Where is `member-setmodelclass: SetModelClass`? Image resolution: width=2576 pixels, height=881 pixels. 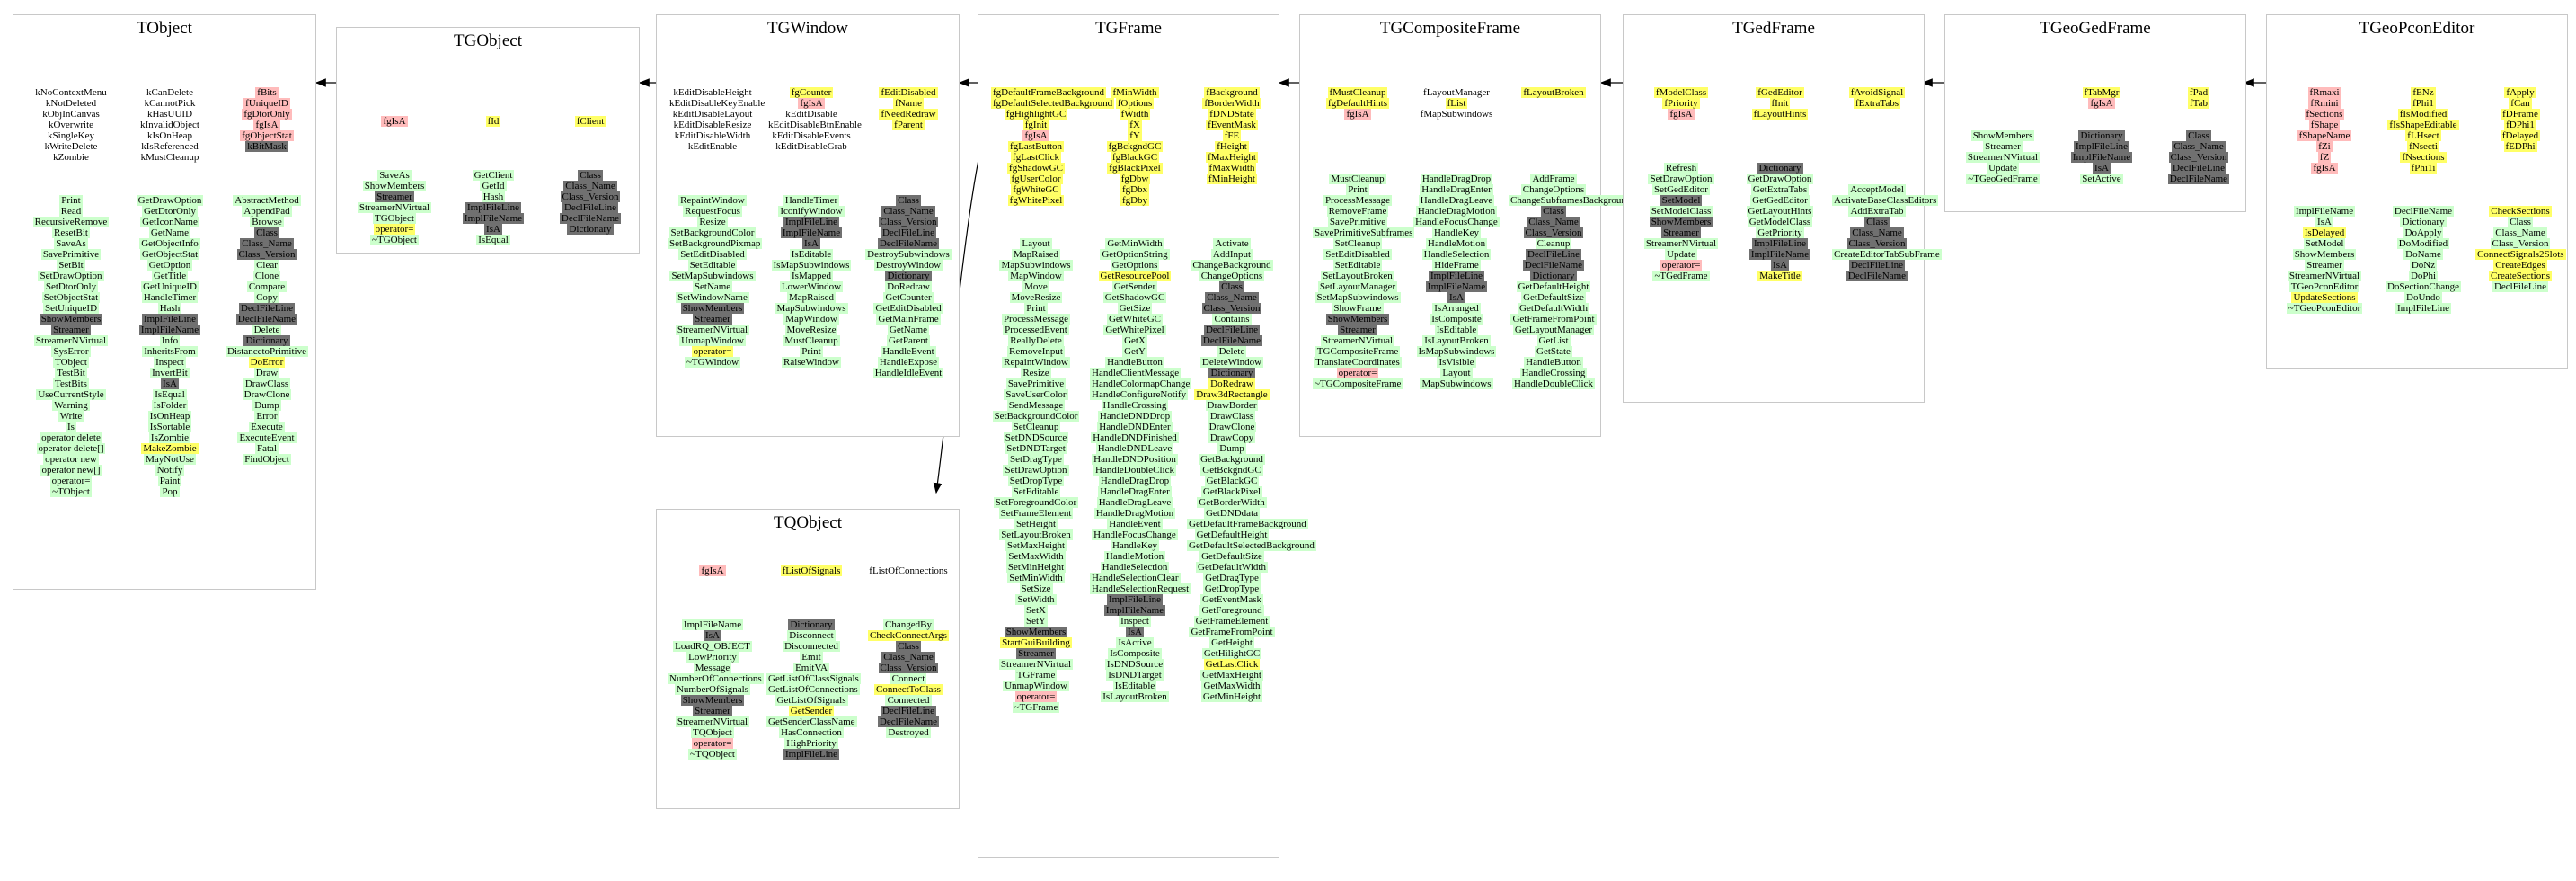
member-setmodelclass: SetModelClass is located at coordinates (1681, 212).